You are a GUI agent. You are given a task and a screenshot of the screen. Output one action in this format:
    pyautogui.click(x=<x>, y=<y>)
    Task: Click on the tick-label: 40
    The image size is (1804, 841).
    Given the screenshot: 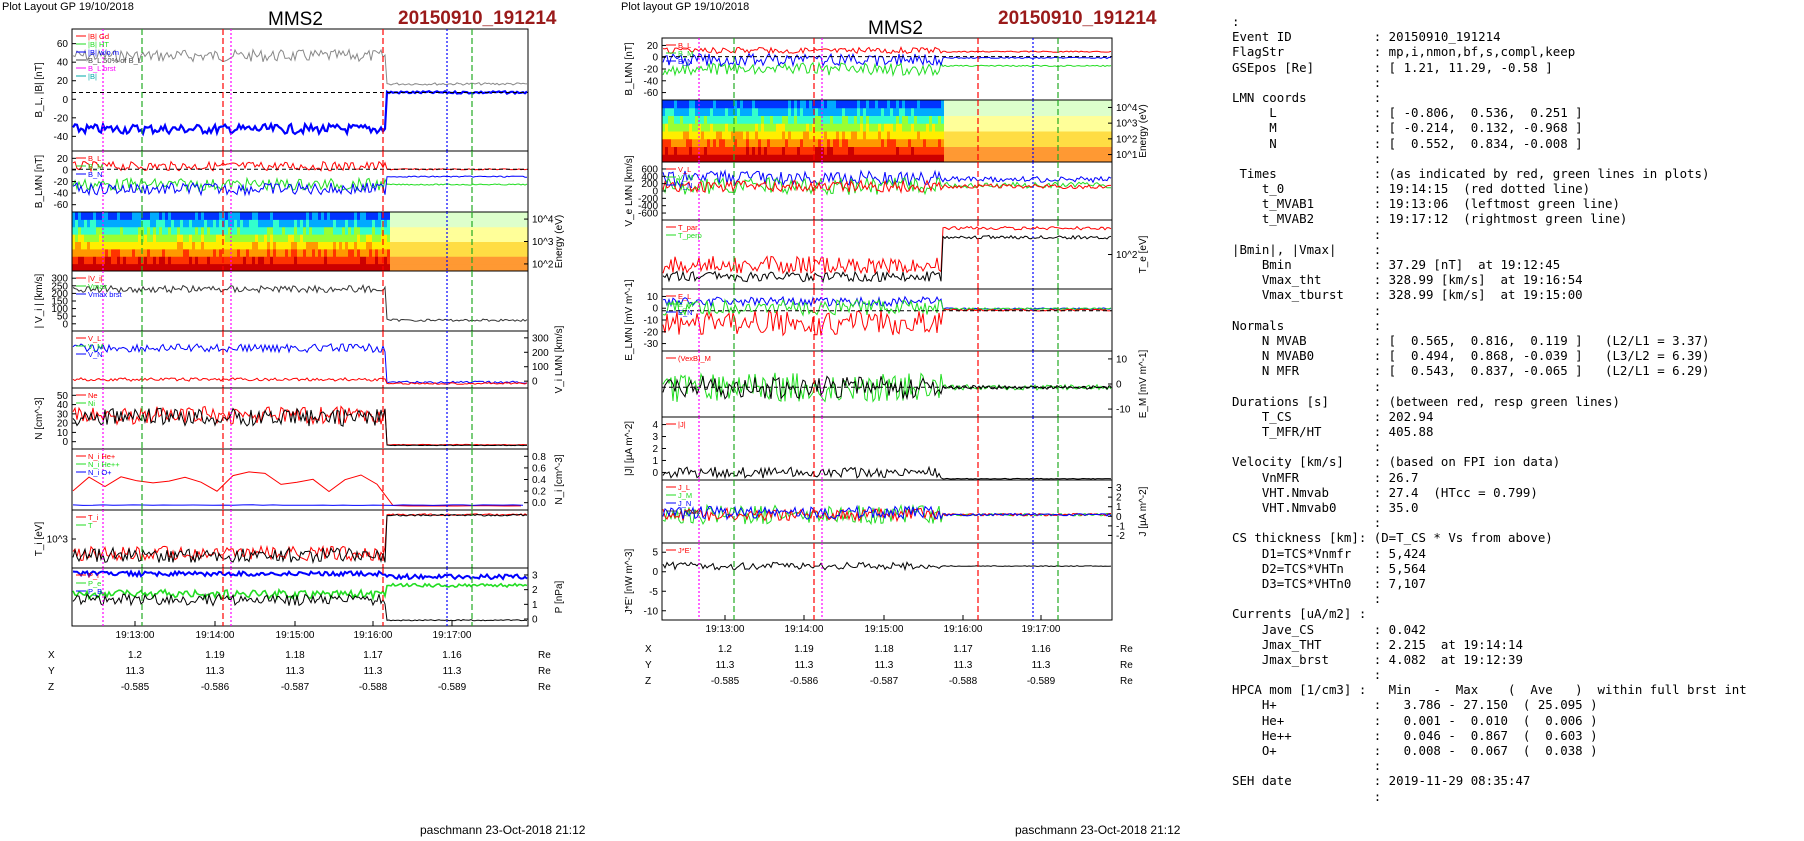 What is the action you would take?
    pyautogui.click(x=63, y=63)
    